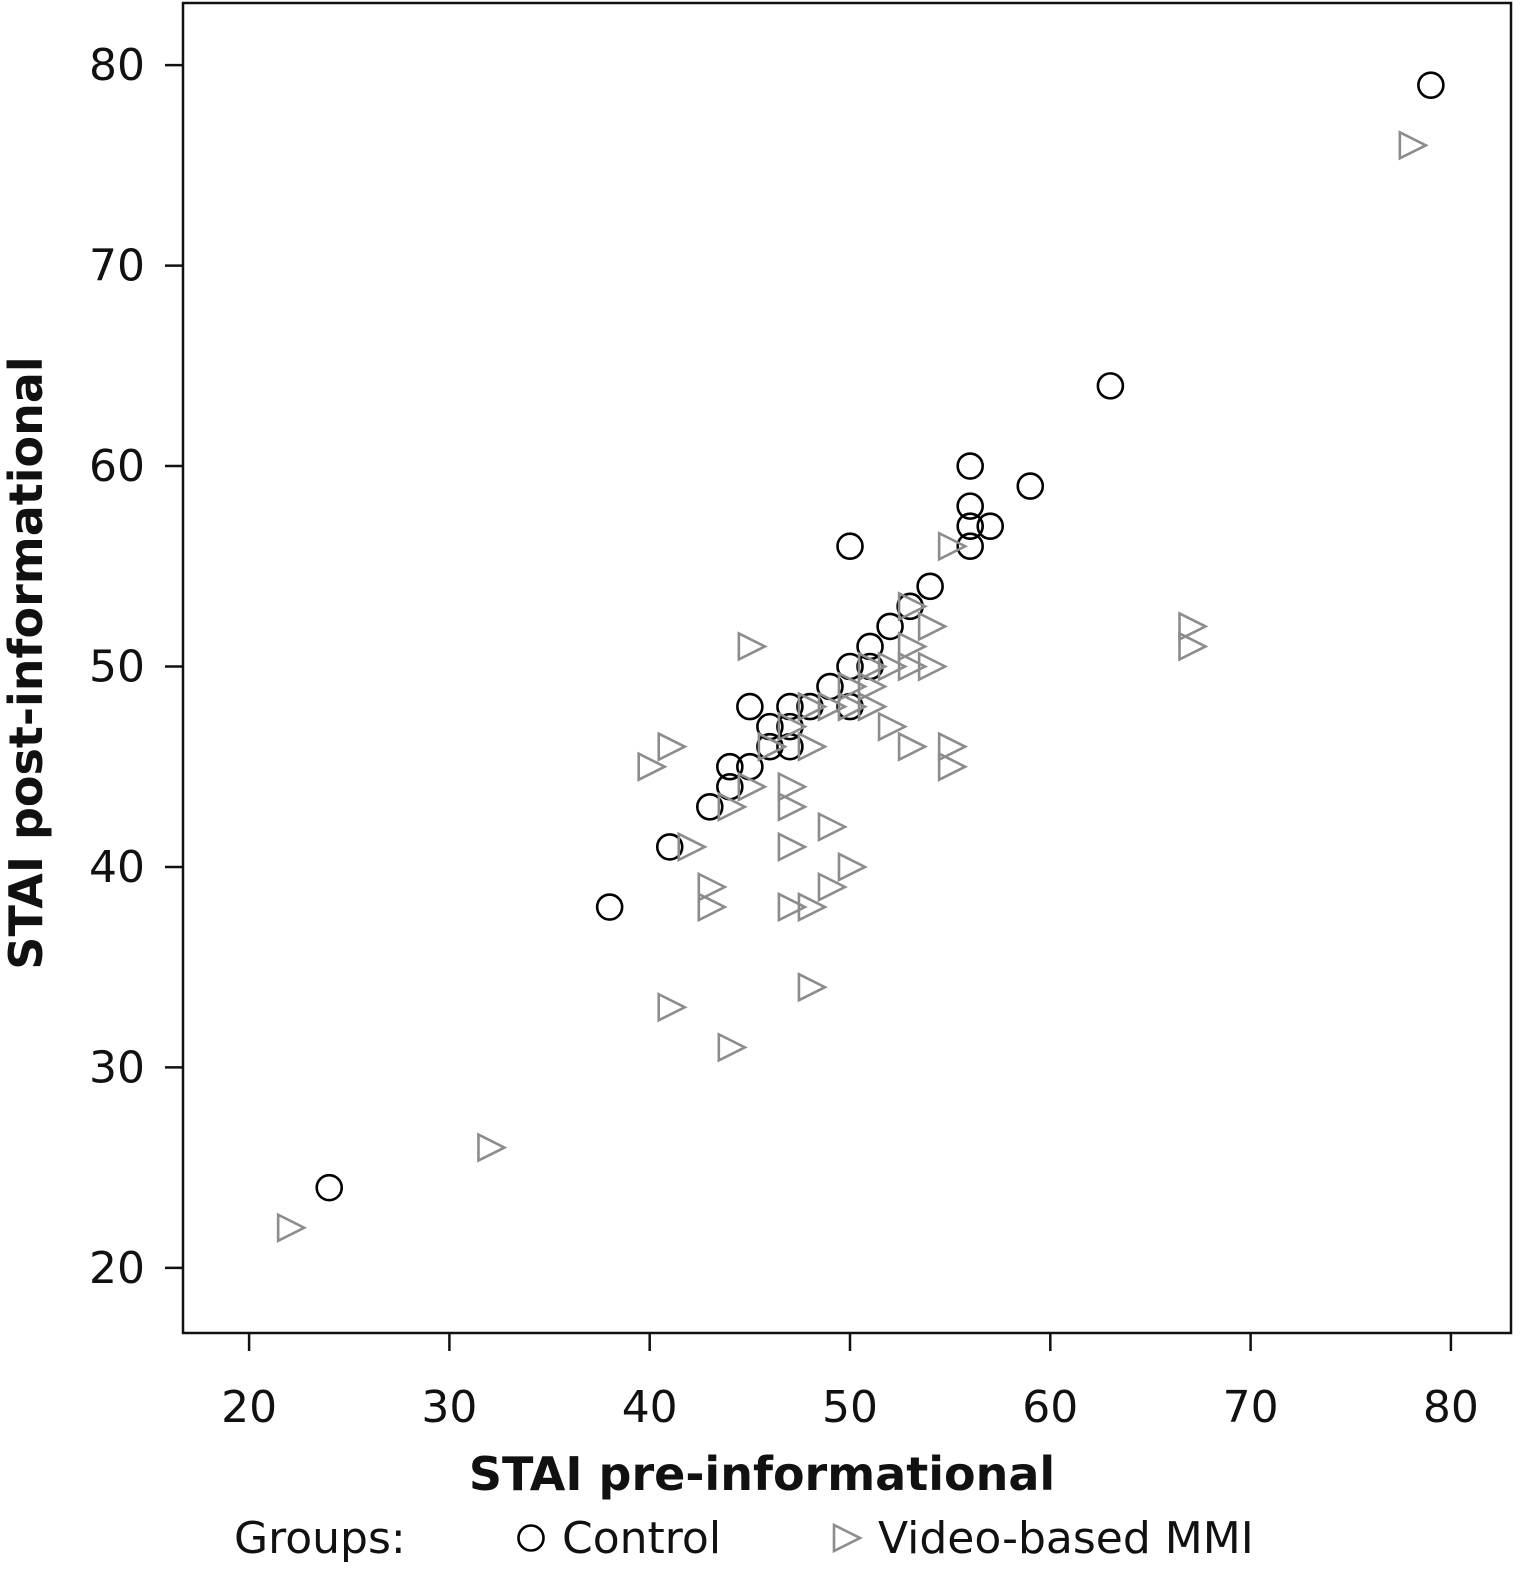  I want to click on legend-title: Groups:, so click(320, 1538).